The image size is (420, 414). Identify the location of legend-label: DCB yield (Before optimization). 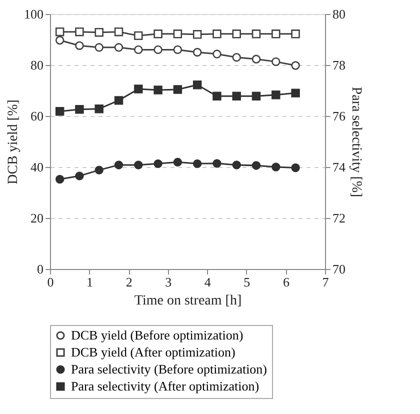
(157, 335).